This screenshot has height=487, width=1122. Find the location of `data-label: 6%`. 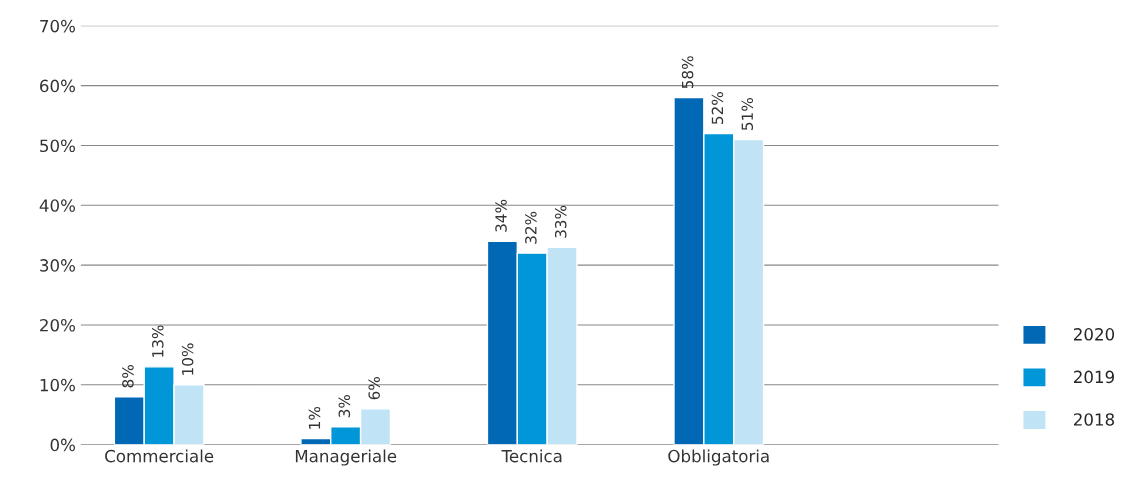

data-label: 6% is located at coordinates (374, 388).